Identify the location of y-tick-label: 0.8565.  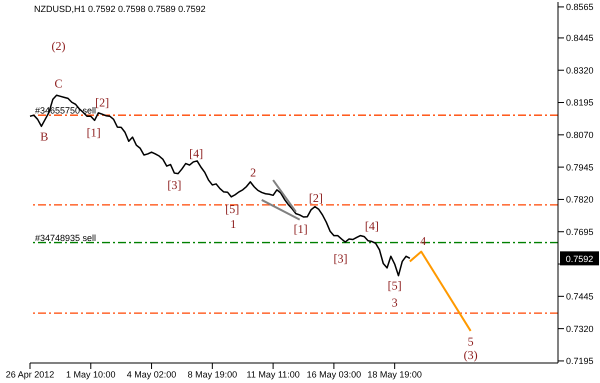
(580, 7).